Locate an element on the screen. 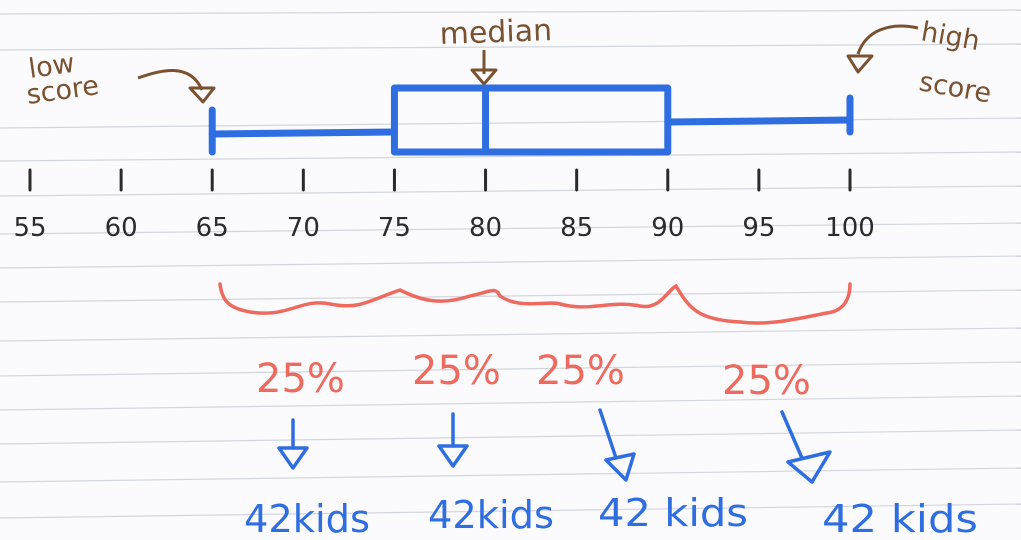  arrowhead-3-icon is located at coordinates (620, 467).